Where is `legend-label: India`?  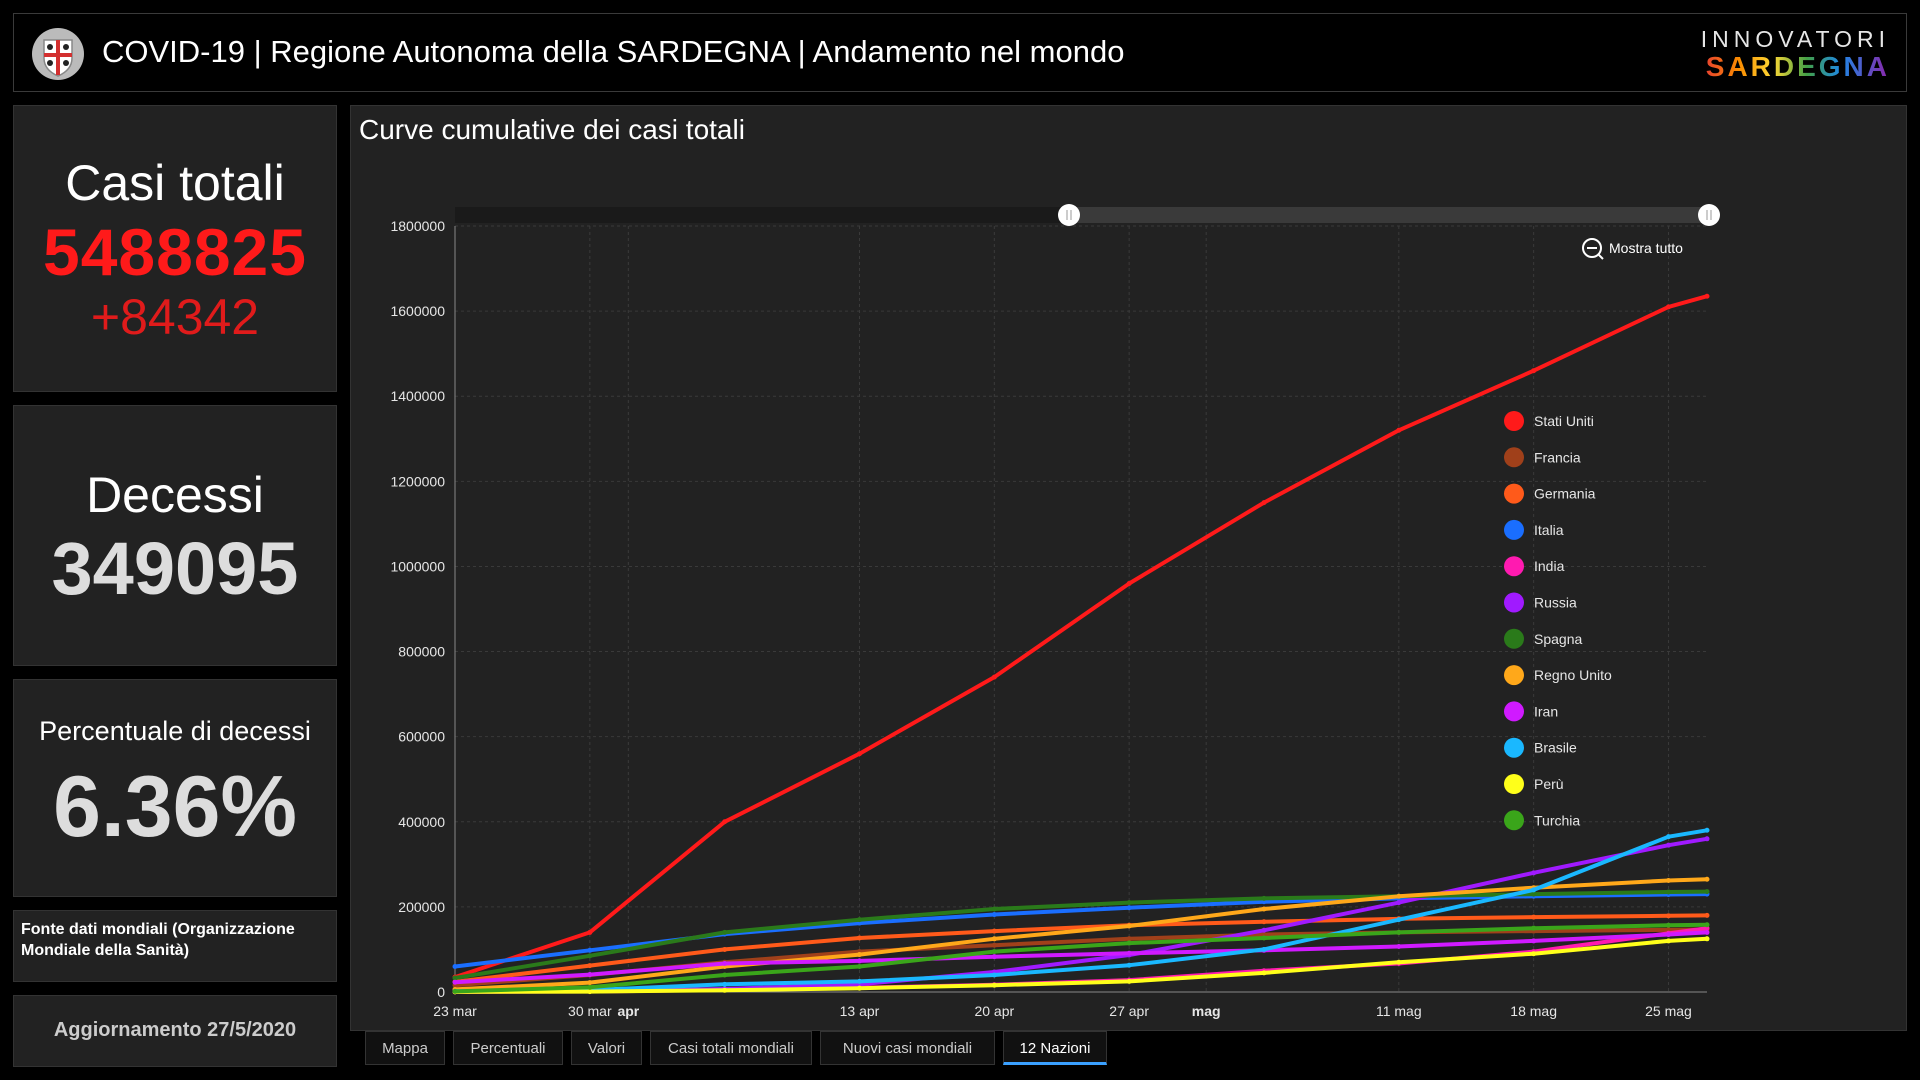
legend-label: India is located at coordinates (1549, 566).